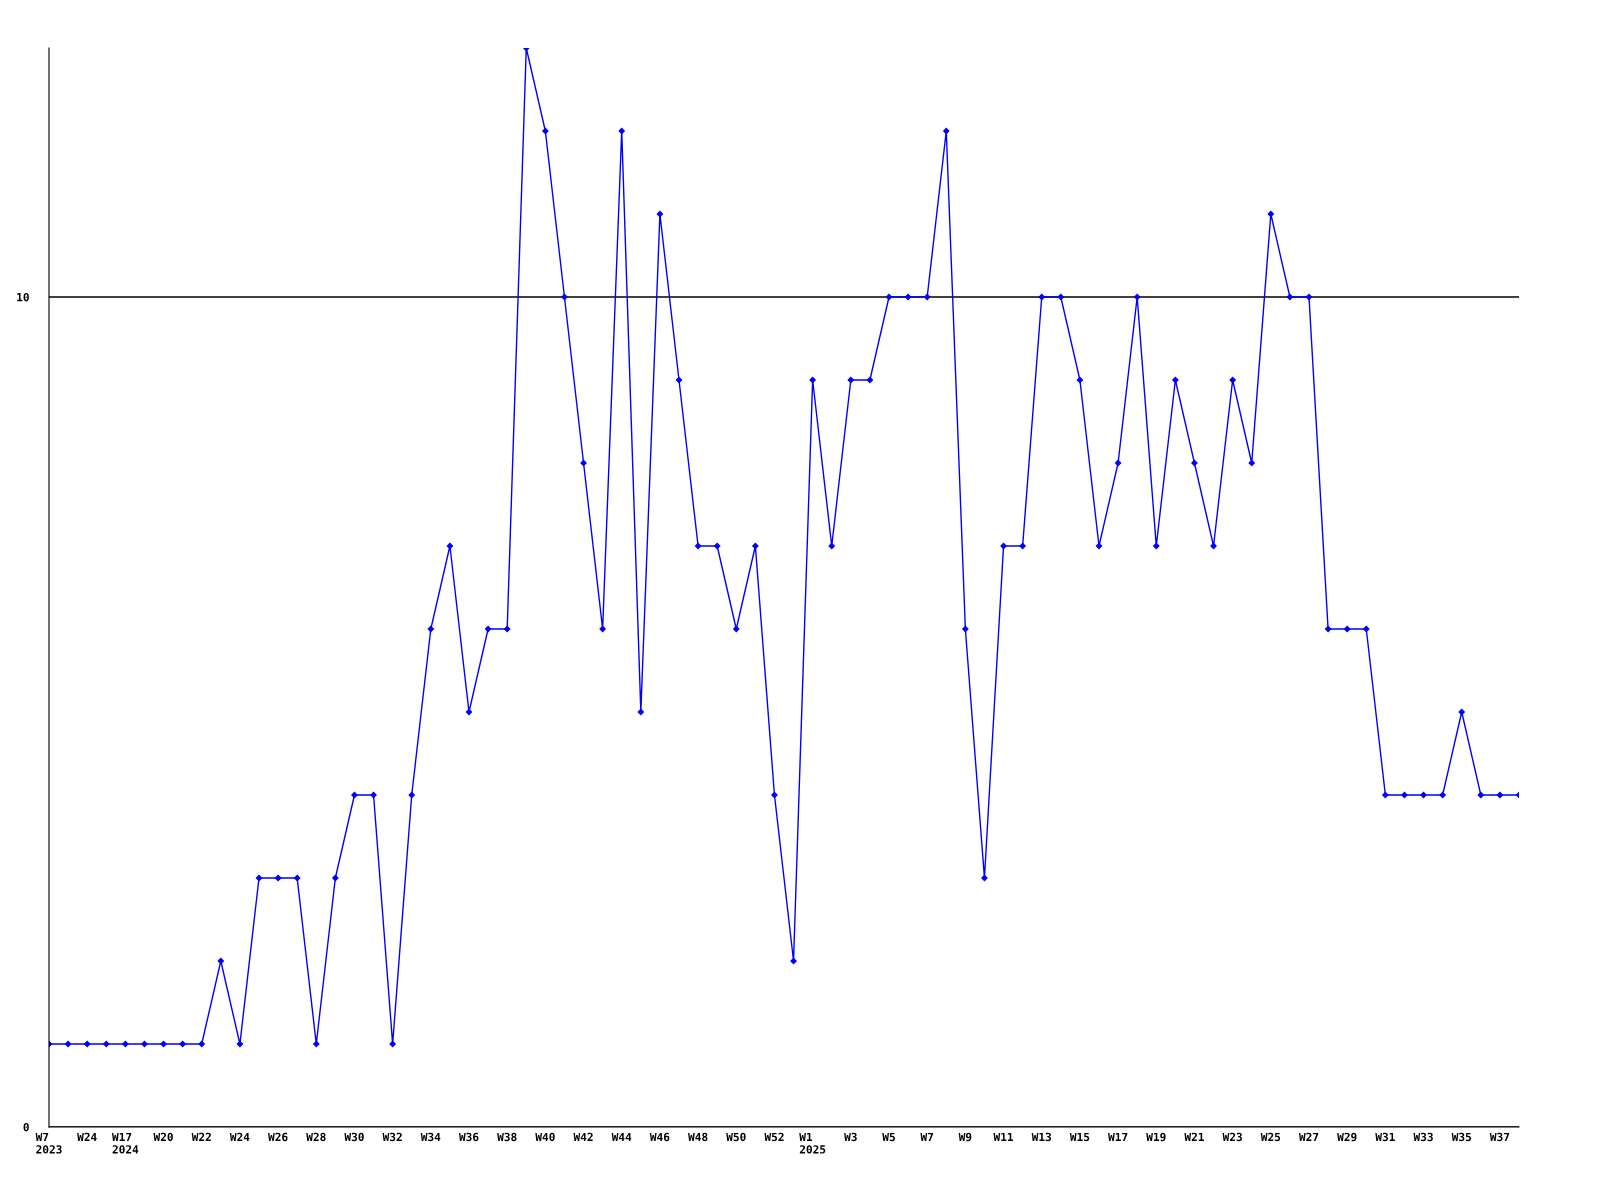  Describe the element at coordinates (48, 1143) in the screenshot. I see `x-tick-label: W7 2023` at that location.